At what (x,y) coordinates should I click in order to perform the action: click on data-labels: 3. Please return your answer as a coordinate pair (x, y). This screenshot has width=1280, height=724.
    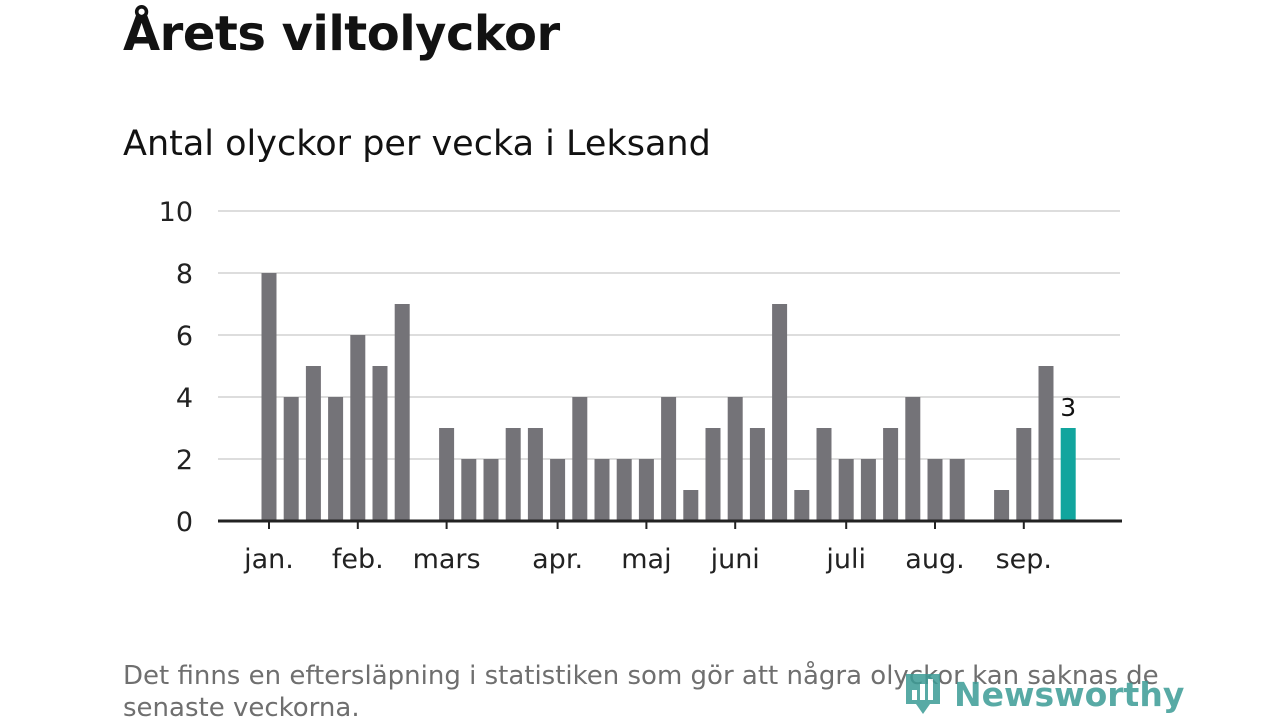
    Looking at the image, I should click on (1068, 407).